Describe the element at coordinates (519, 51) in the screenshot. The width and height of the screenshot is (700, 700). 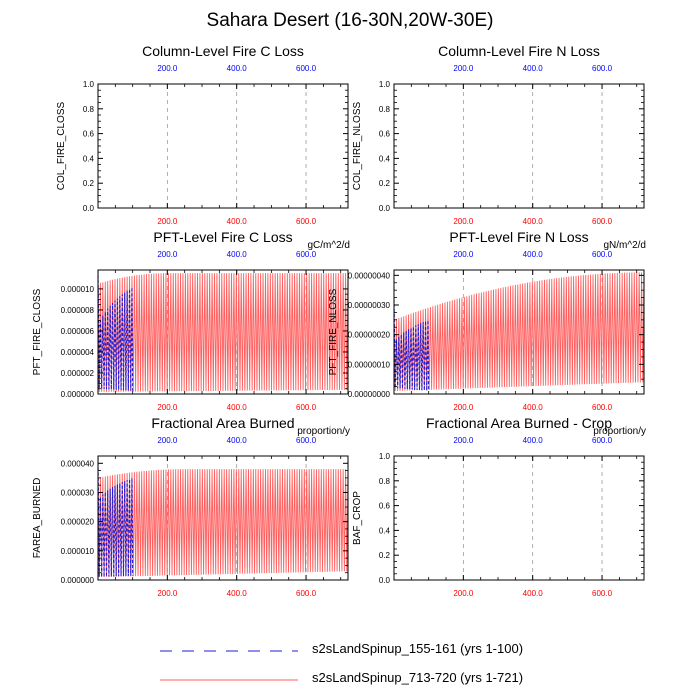
I see `panel-title: Column-Level Fire N Loss` at that location.